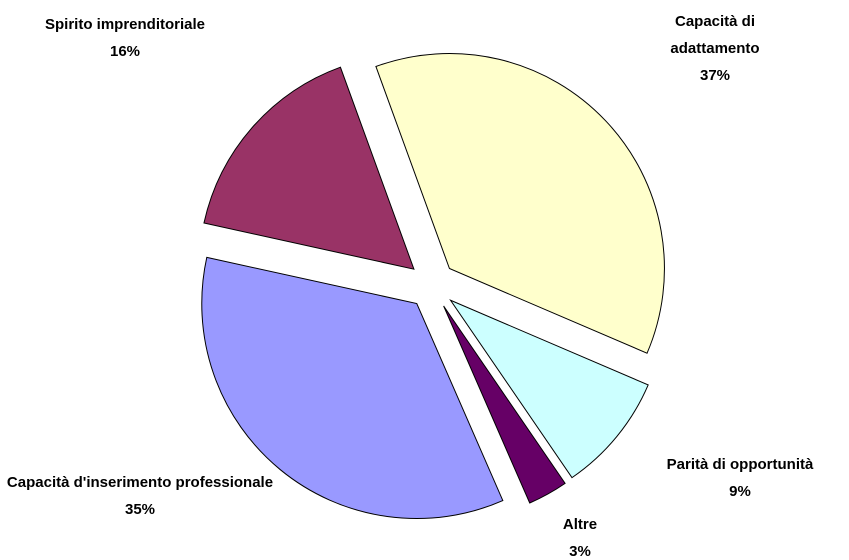 This screenshot has height=560, width=849. I want to click on slice-percent: 35%, so click(140, 509).